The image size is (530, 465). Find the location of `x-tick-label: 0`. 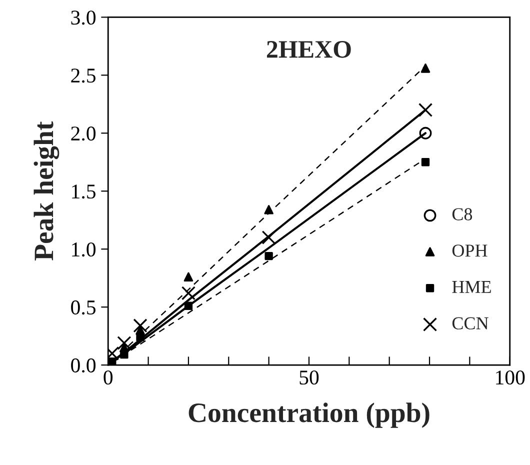

x-tick-label: 0 is located at coordinates (108, 377).